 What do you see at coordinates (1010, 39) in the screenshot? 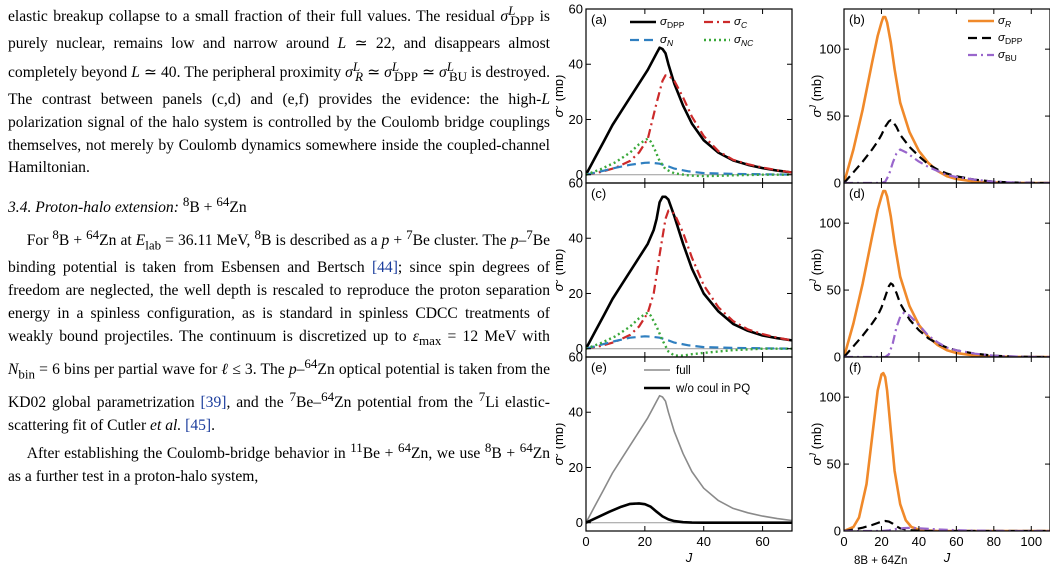
I see `legend-text-dpp-b: σDPP` at bounding box center [1010, 39].